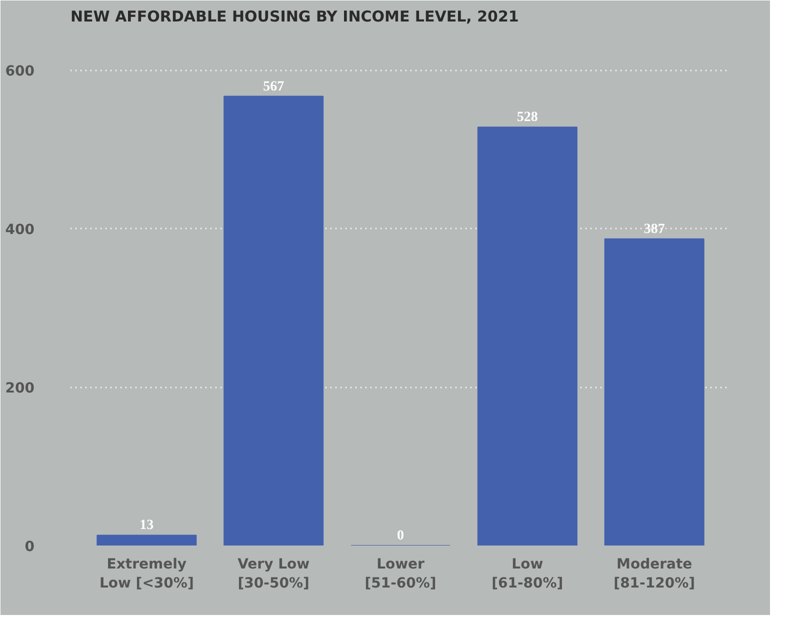 The height and width of the screenshot is (631, 786). Describe the element at coordinates (655, 574) in the screenshot. I see `x-tick-label: Moderate [81-120%]` at that location.